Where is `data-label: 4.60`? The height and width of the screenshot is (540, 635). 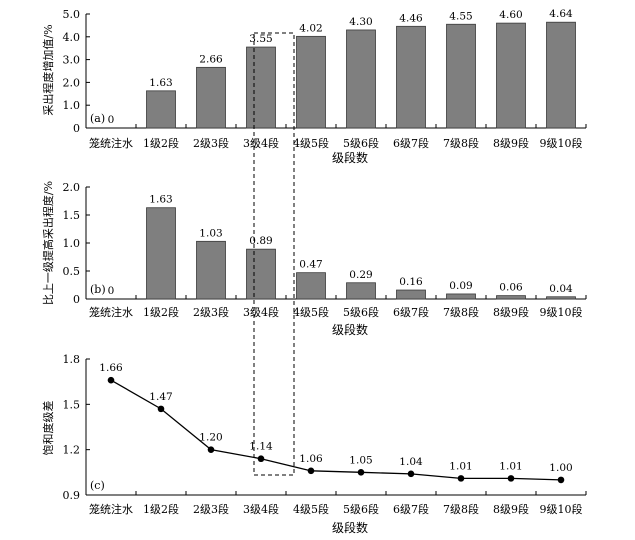
data-label: 4.60 is located at coordinates (510, 15).